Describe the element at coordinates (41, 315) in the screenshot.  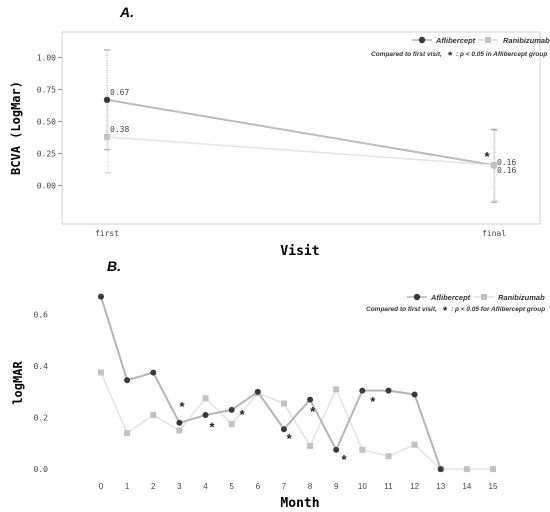
I see `y-tick-label: 0.6` at that location.